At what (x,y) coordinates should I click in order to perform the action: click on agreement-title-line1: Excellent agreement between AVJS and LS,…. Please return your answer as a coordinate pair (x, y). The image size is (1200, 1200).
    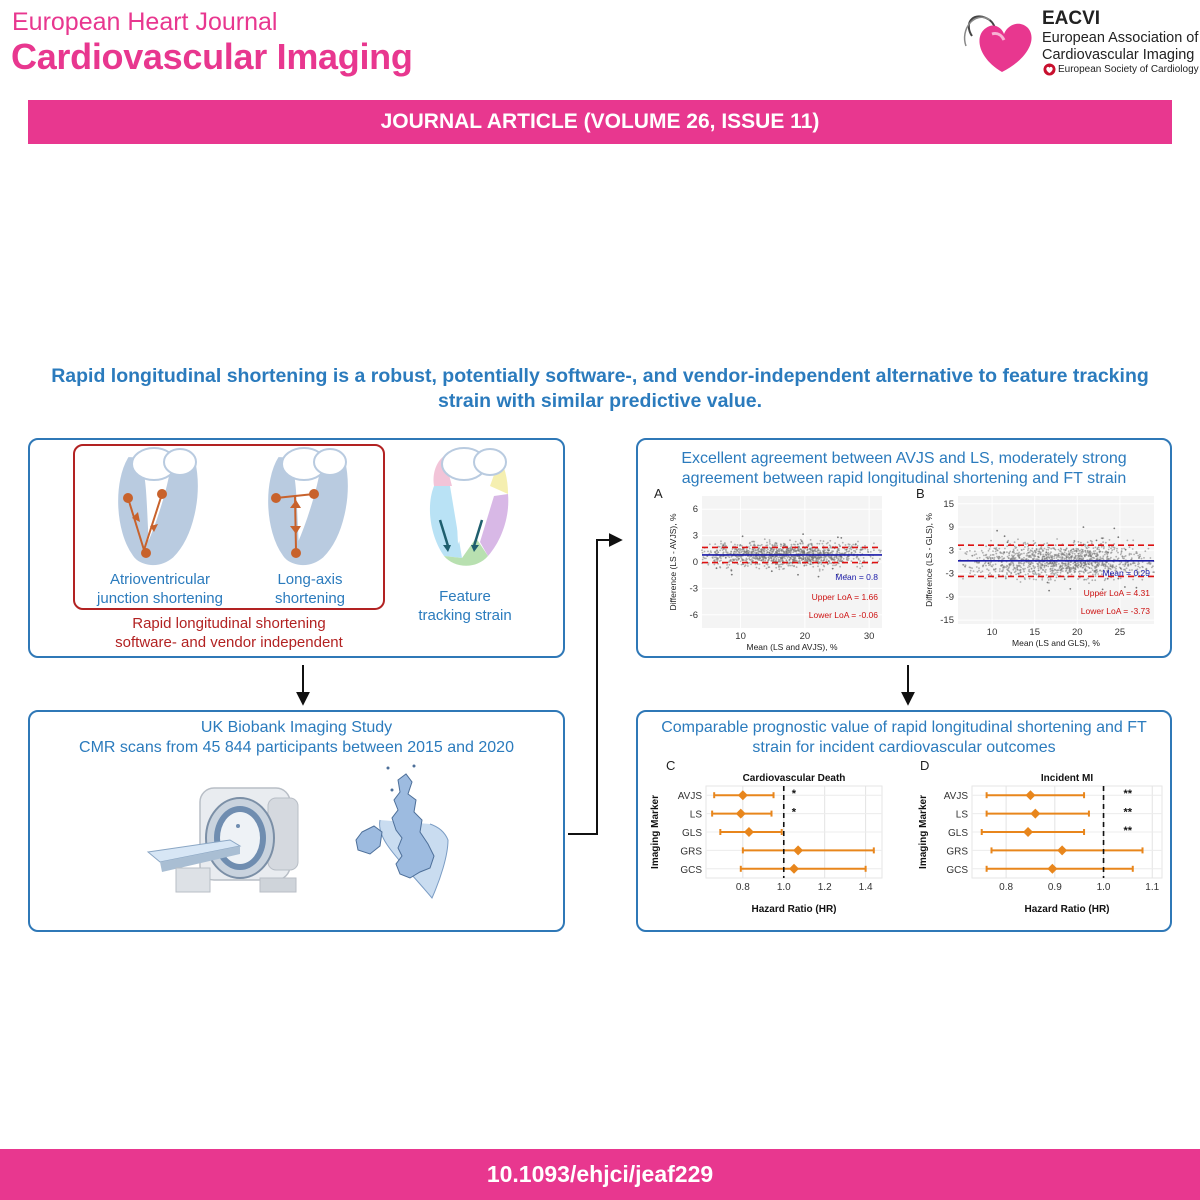
    Looking at the image, I should click on (904, 458).